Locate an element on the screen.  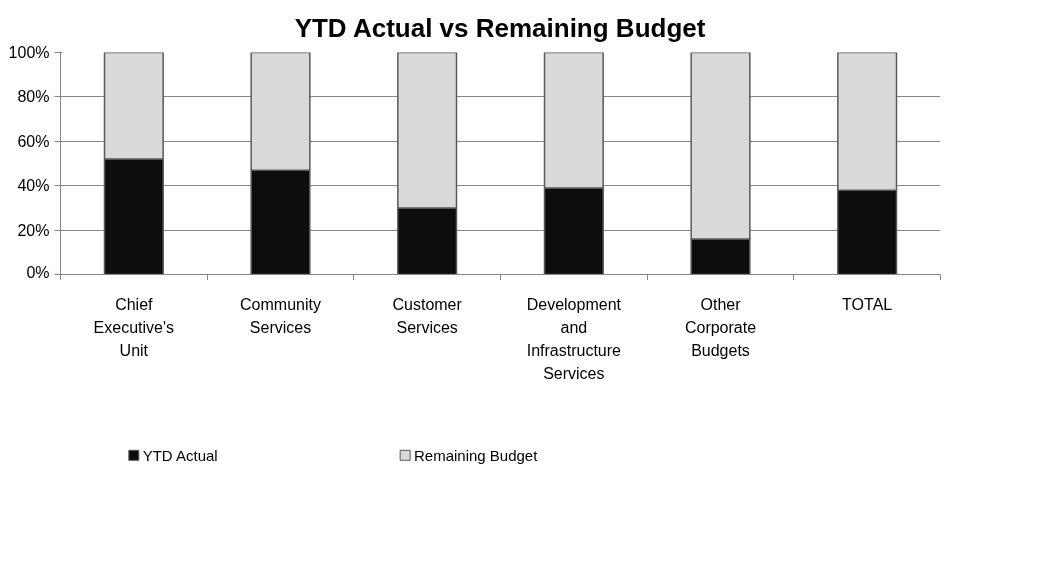
y-tick-label: 0% is located at coordinates (38, 272).